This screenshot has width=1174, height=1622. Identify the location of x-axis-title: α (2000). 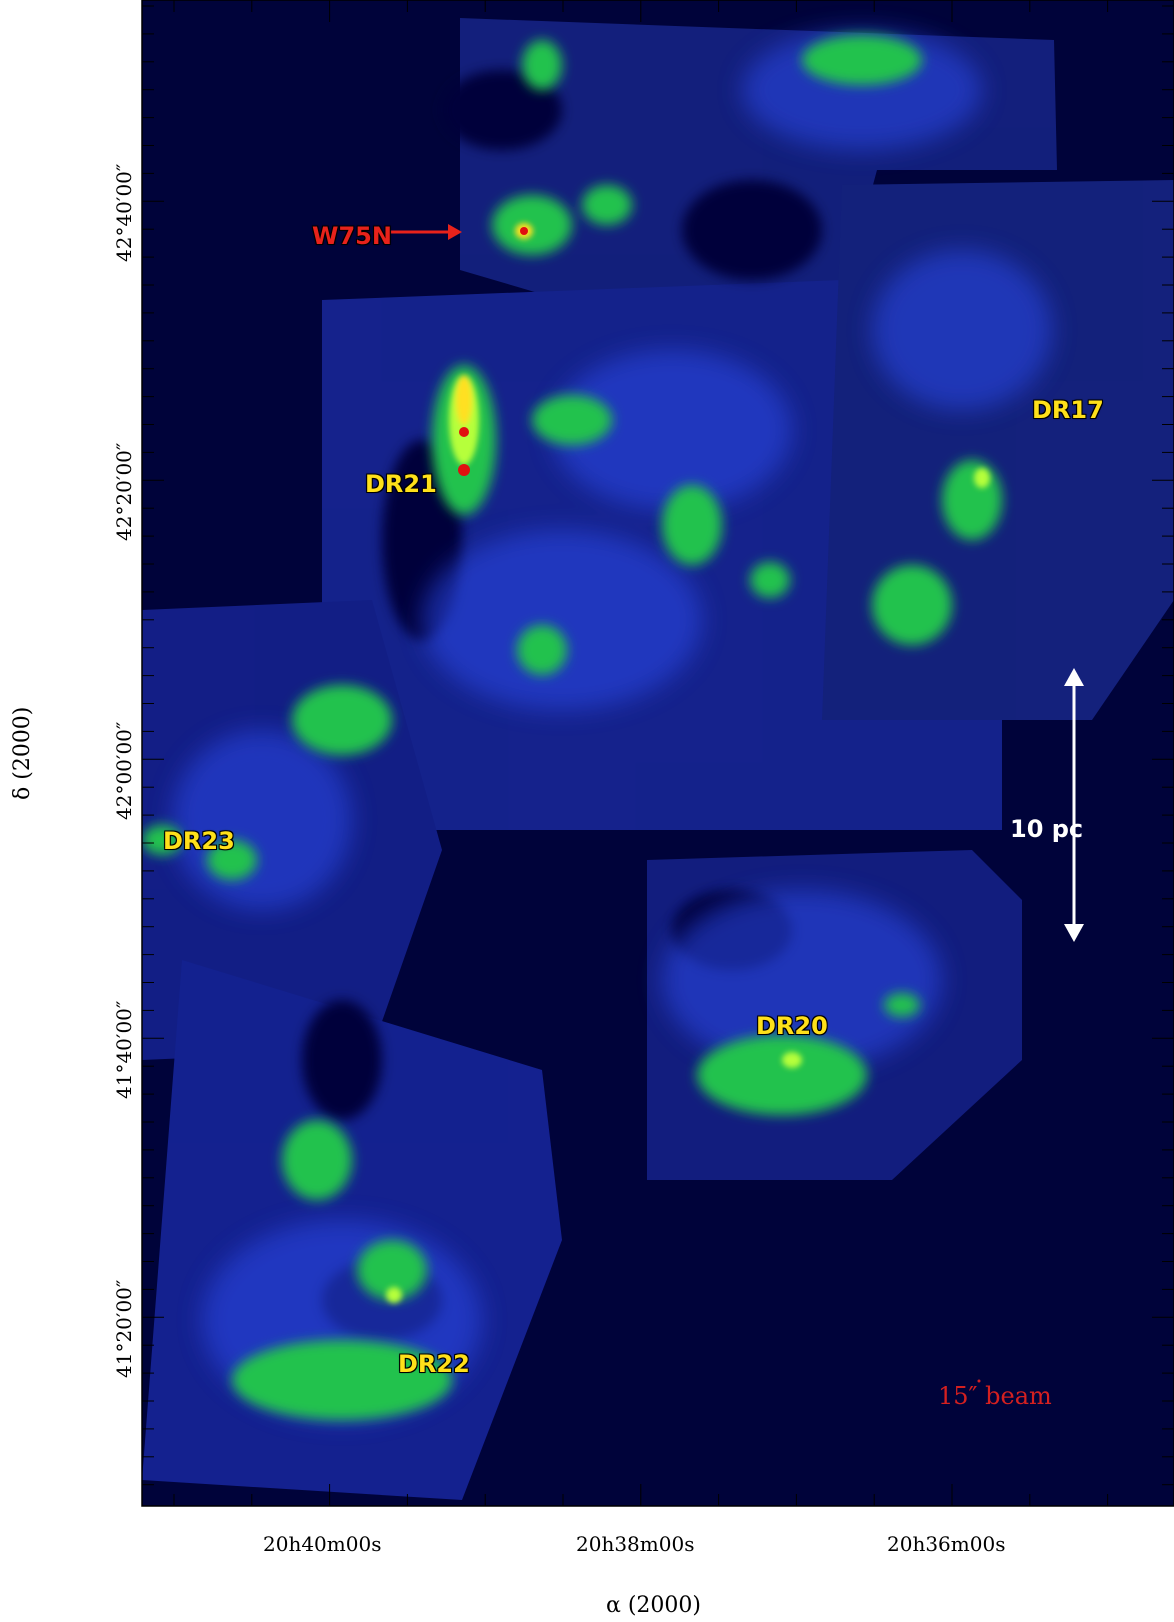
(654, 1605).